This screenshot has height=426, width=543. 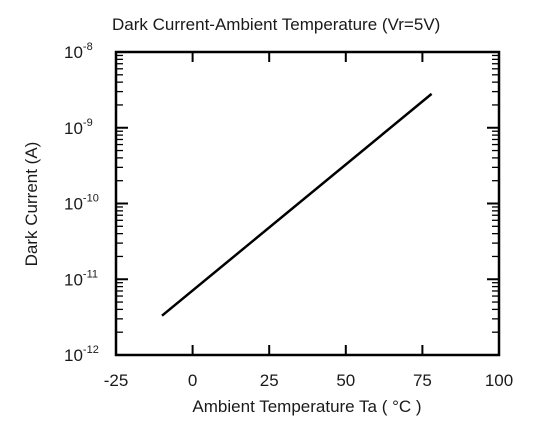 What do you see at coordinates (78, 51) in the screenshot?
I see `y-tick-label: 10⁻⁸` at bounding box center [78, 51].